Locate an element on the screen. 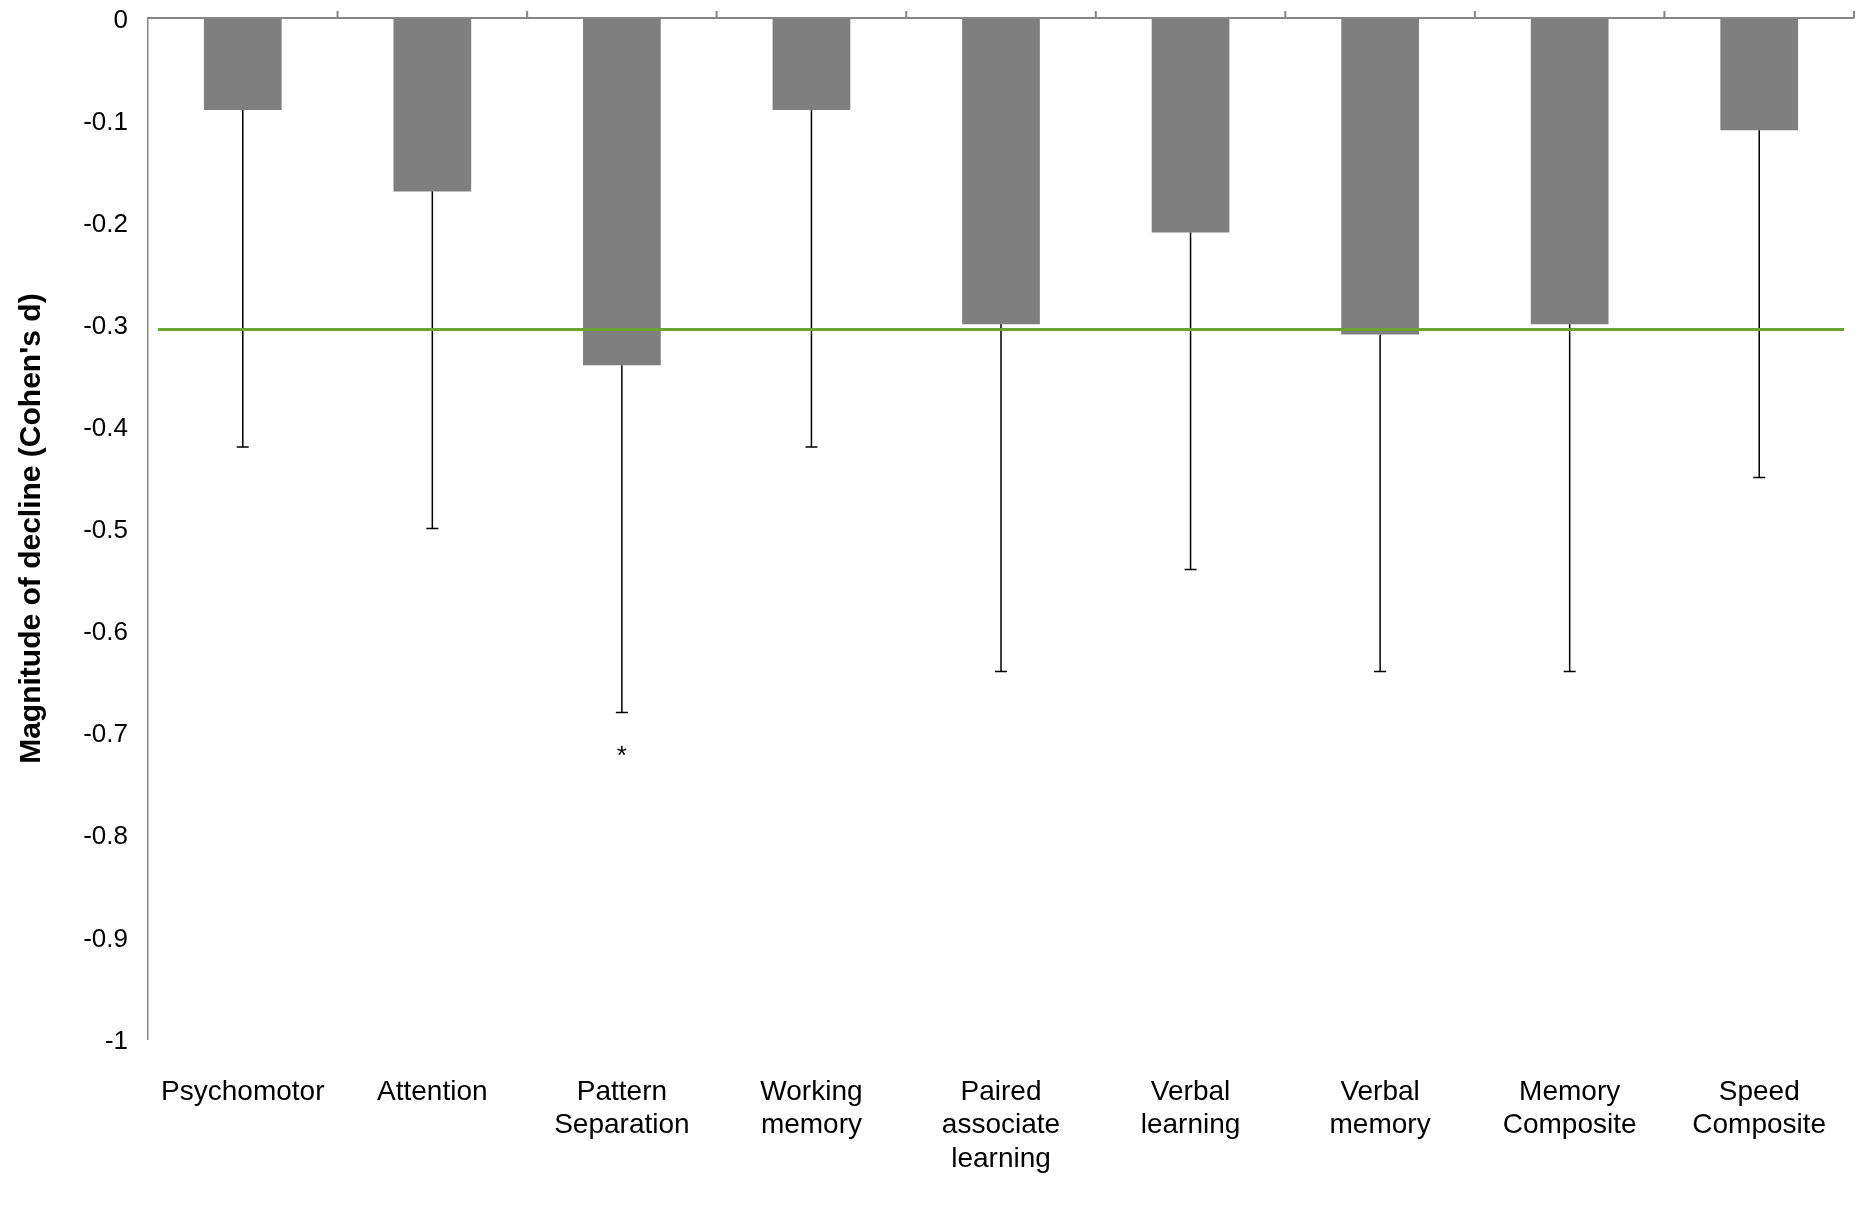  x-tick-label: Working memory is located at coordinates (811, 1107).